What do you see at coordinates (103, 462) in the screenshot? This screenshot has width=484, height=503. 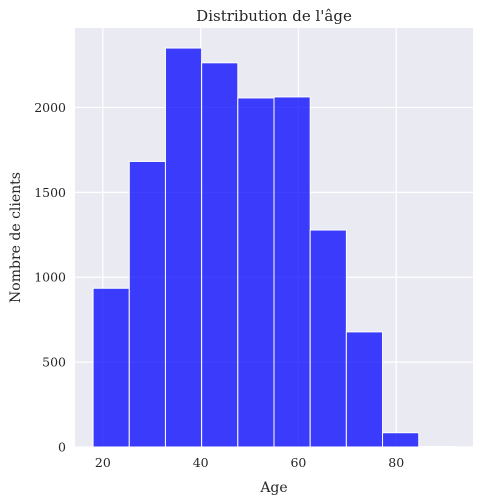 I see `x-tick-label: 20` at bounding box center [103, 462].